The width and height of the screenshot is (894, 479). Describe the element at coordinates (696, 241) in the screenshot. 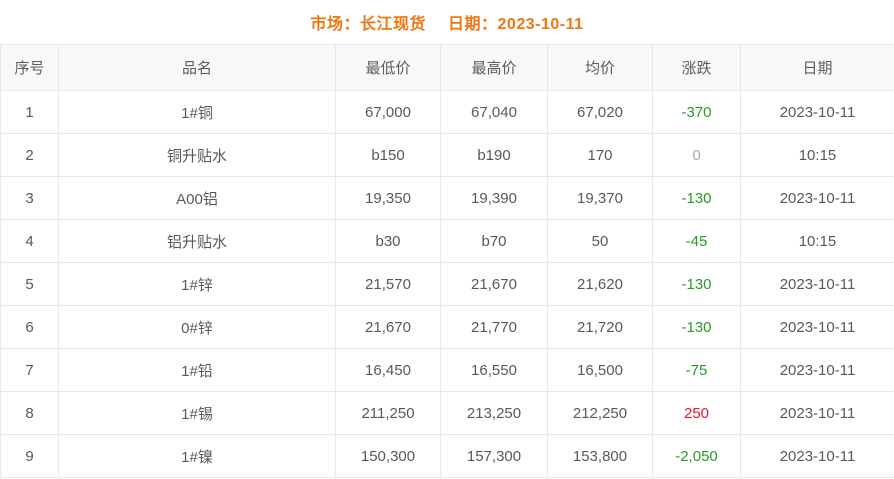

I see `cell-change: -45` at that location.